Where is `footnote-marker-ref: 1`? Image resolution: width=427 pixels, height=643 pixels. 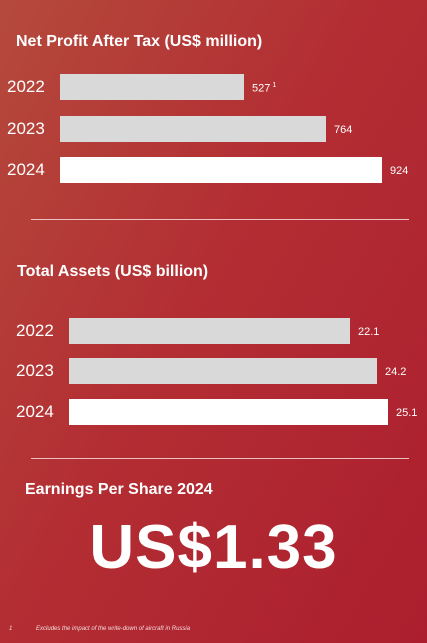
footnote-marker-ref: 1 is located at coordinates (274, 85).